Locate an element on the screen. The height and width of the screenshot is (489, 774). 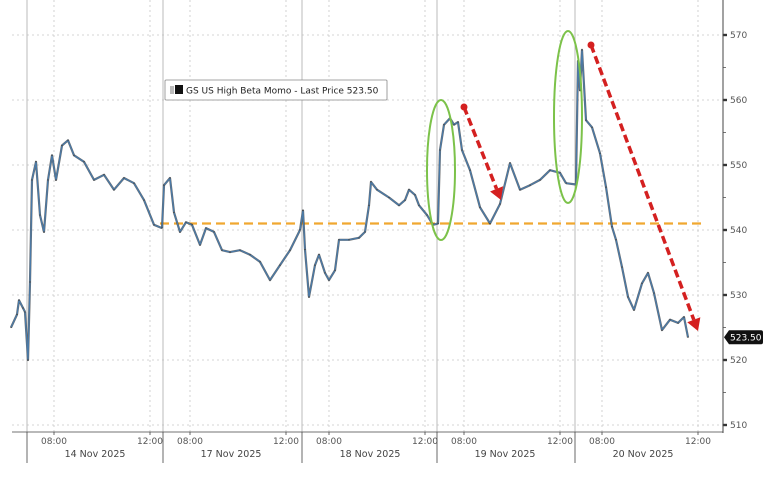
y-tick-label: 540 is located at coordinates (738, 231).